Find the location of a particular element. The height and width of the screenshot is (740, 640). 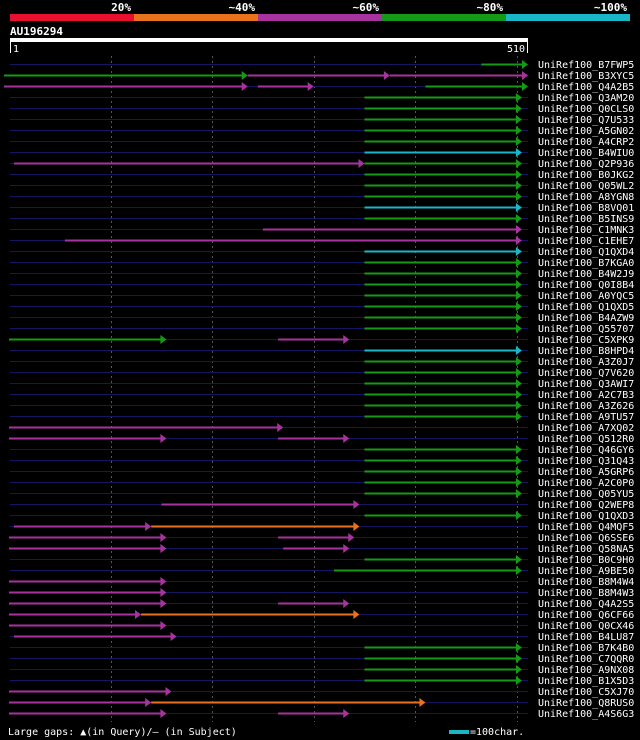

hit-label: UniRef100_B7K4B0 is located at coordinates (586, 648).